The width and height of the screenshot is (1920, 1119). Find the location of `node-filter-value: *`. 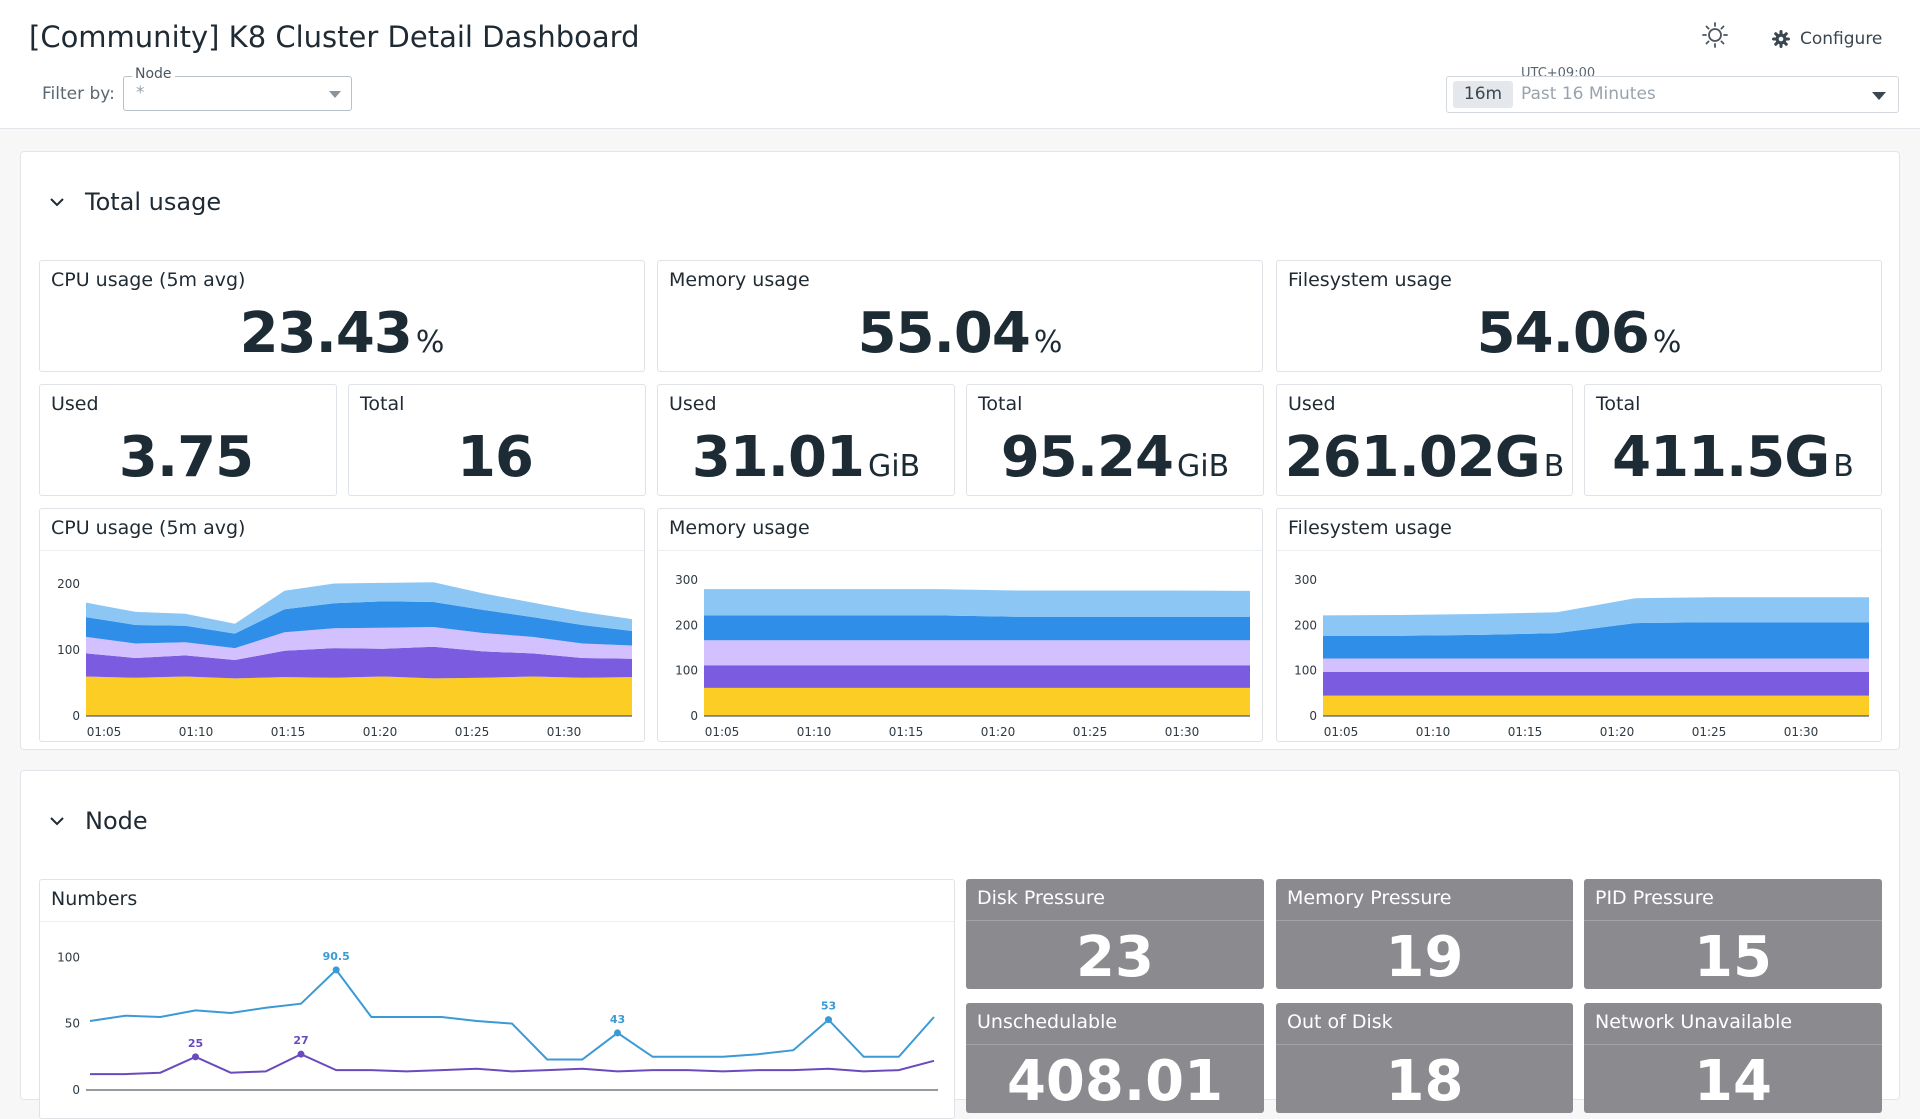

node-filter-value: * is located at coordinates (140, 93).